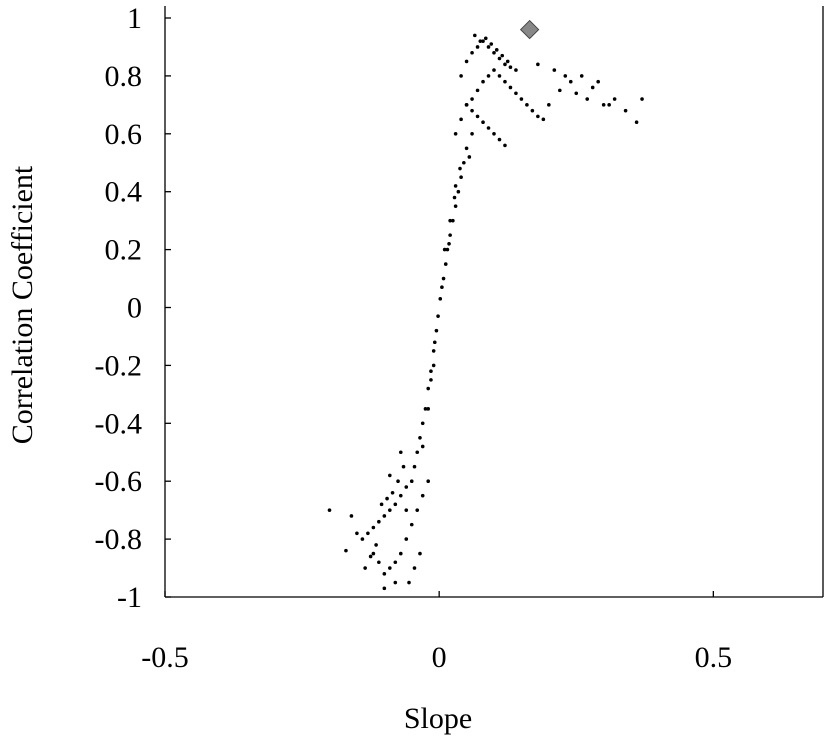 The height and width of the screenshot is (745, 830). Describe the element at coordinates (22, 304) in the screenshot. I see `y-axis-label: Correlation Coefficient` at that location.